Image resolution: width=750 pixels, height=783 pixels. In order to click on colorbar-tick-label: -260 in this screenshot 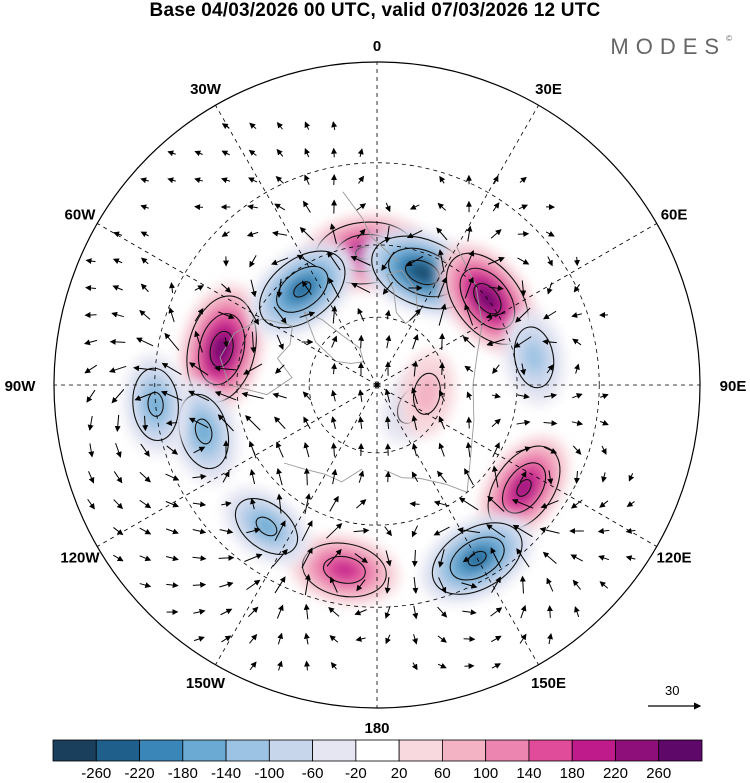, I will do `click(96, 773)`.